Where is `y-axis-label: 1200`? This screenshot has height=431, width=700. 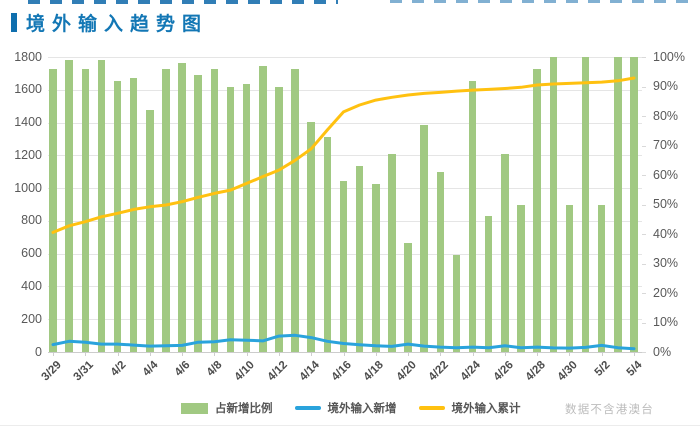 y-axis-label: 1200 is located at coordinates (28, 154).